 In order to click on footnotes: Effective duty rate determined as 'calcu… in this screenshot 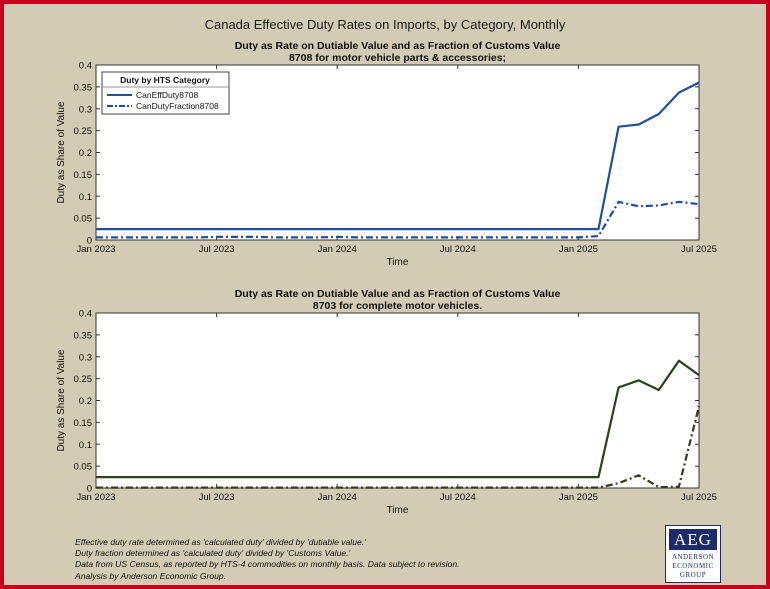, I will do `click(267, 559)`.